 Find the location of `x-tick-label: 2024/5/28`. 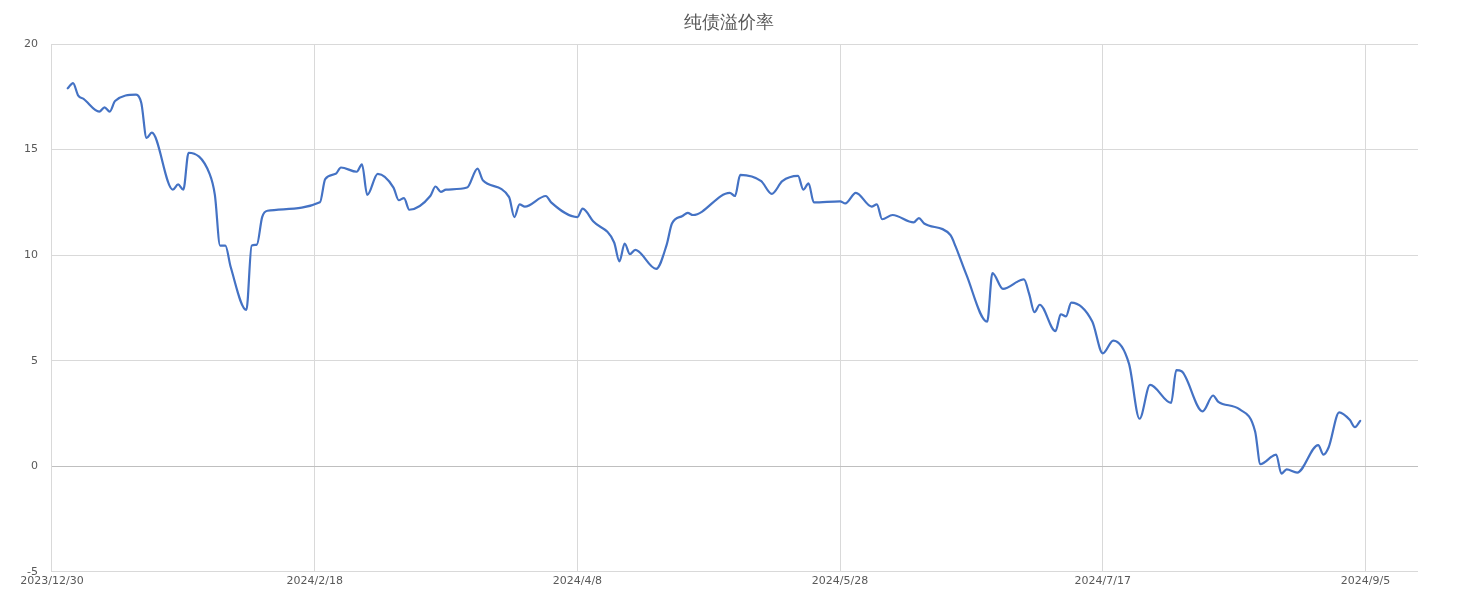

x-tick-label: 2024/5/28 is located at coordinates (840, 581).